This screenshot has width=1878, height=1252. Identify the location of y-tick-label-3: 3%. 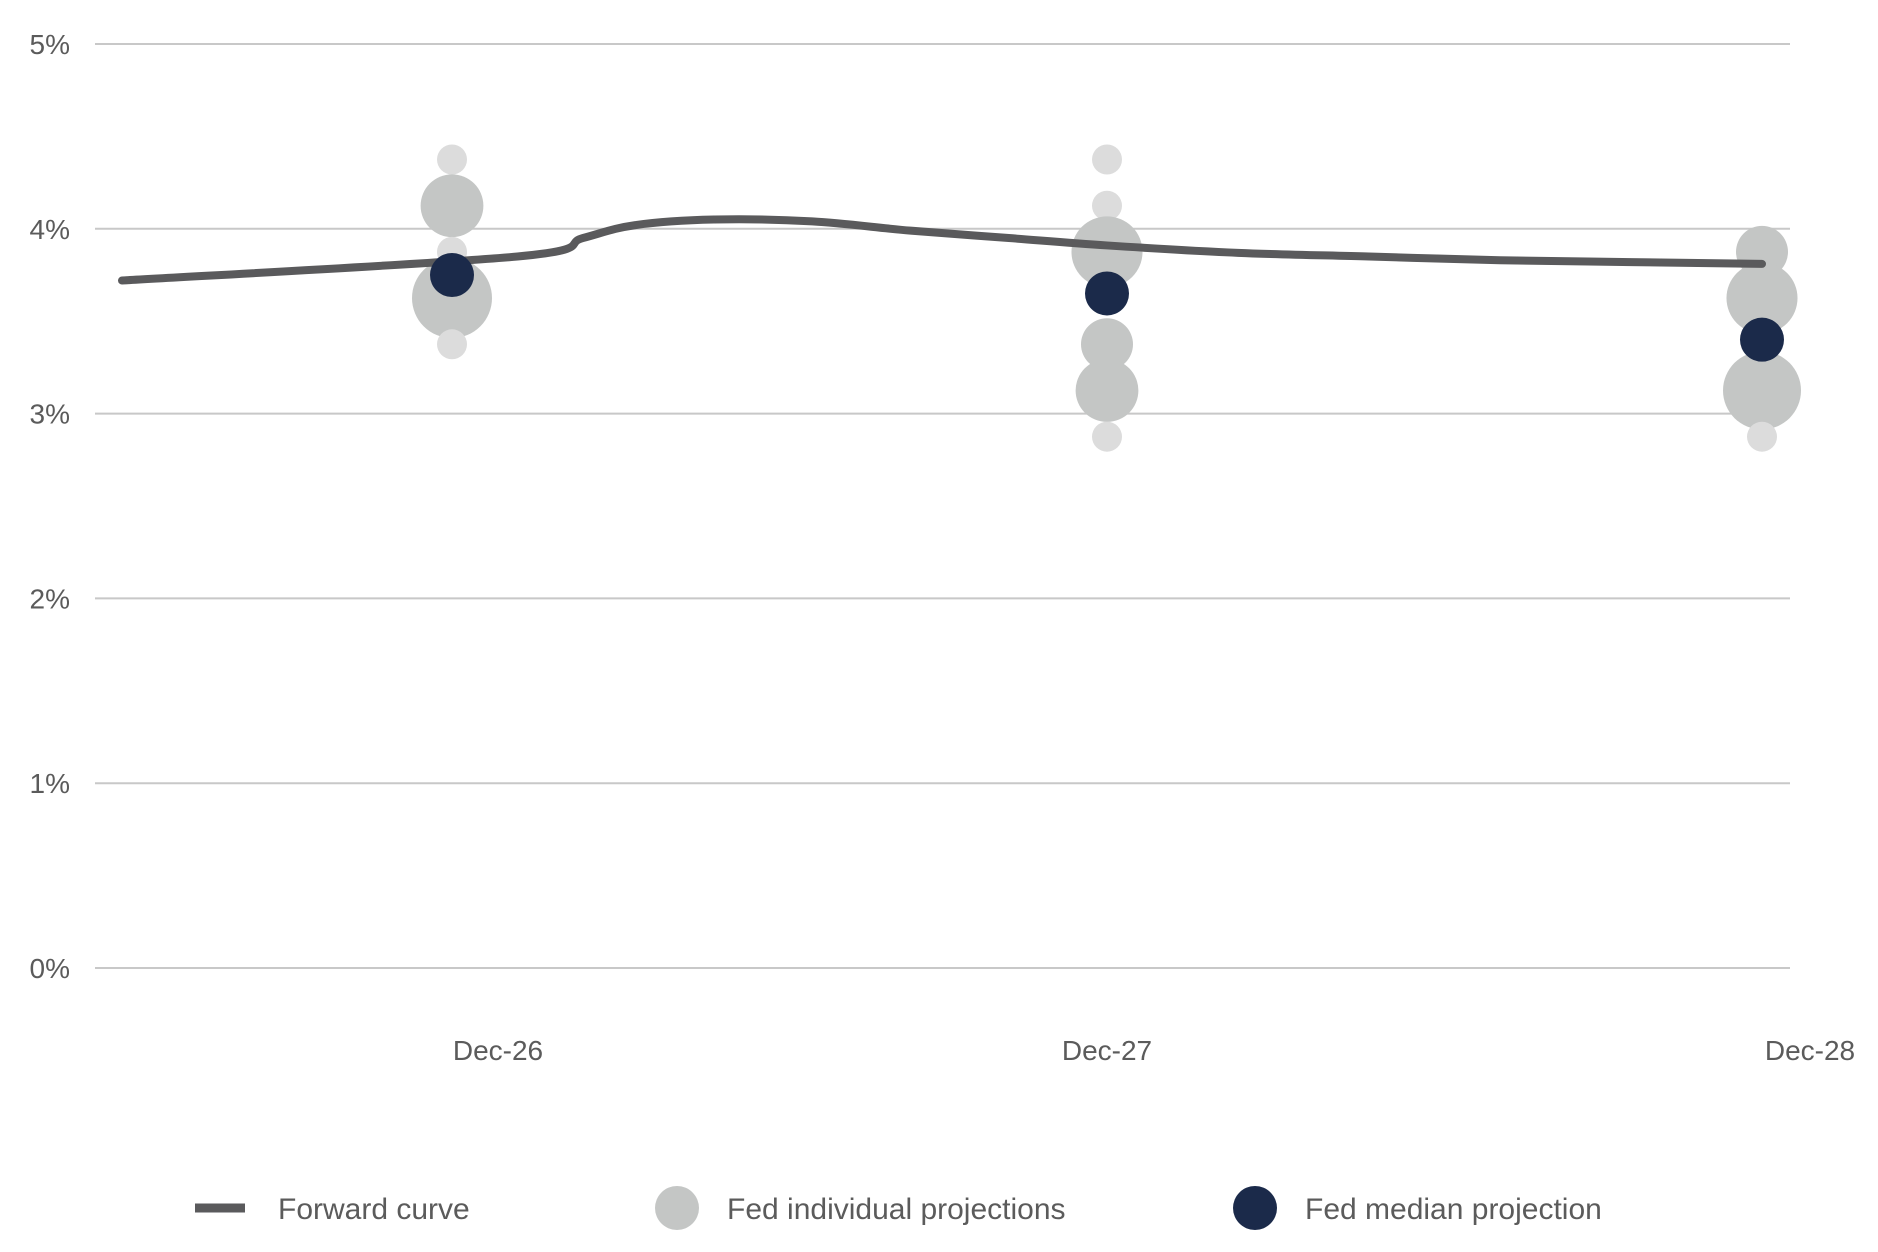
(50, 414).